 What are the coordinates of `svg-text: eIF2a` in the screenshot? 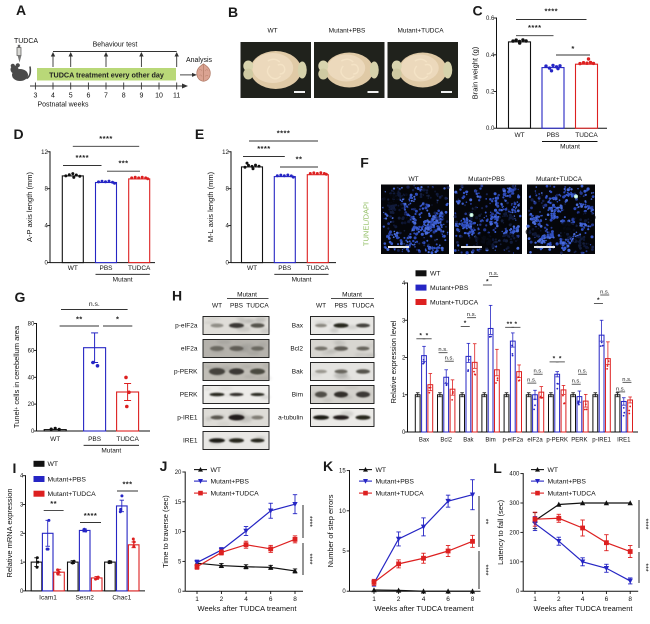 It's located at (535, 441).